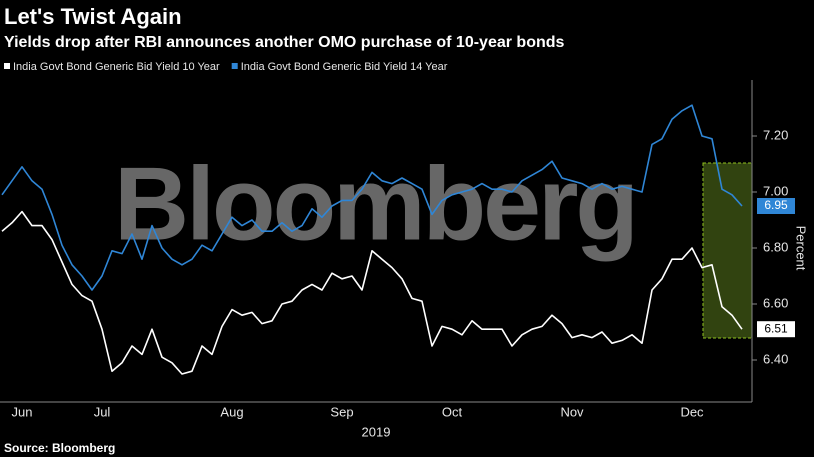  I want to click on x-tick-label: Oct, so click(452, 411).